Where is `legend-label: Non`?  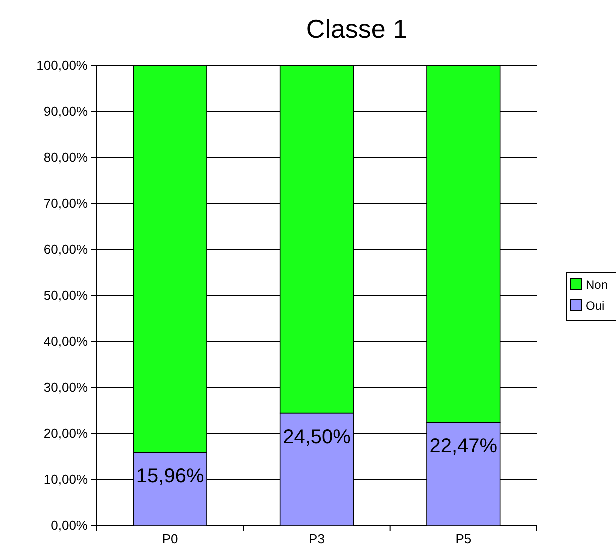 legend-label: Non is located at coordinates (597, 285).